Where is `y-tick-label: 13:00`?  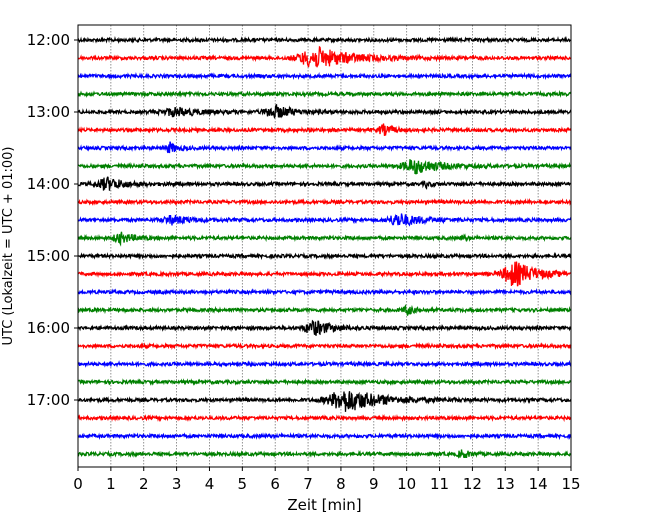 y-tick-label: 13:00 is located at coordinates (48, 112).